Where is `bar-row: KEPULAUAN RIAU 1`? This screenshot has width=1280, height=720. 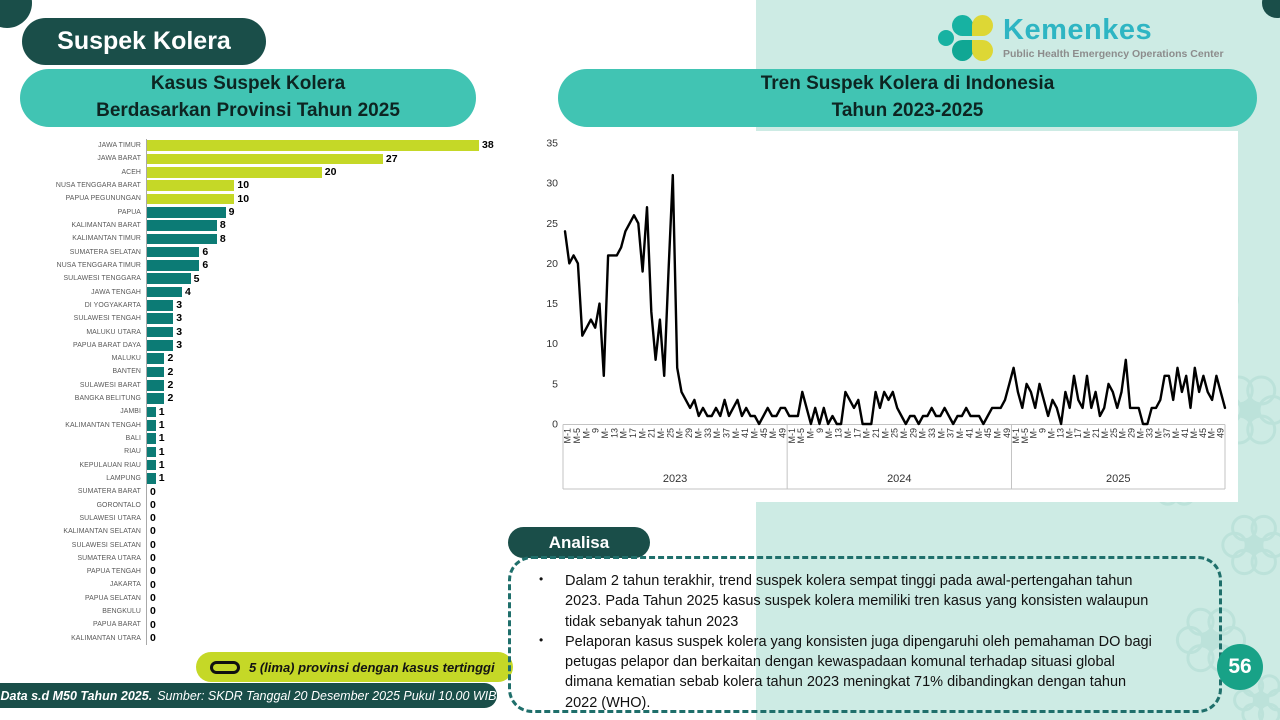 bar-row: KEPULAUAN RIAU 1 is located at coordinates (263, 465).